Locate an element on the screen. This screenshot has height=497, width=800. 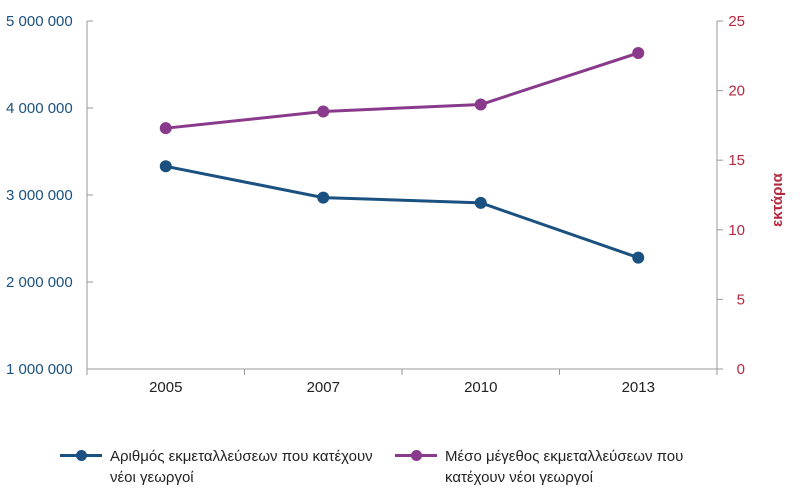
right-axis-title: εκτάρια is located at coordinates (777, 199).